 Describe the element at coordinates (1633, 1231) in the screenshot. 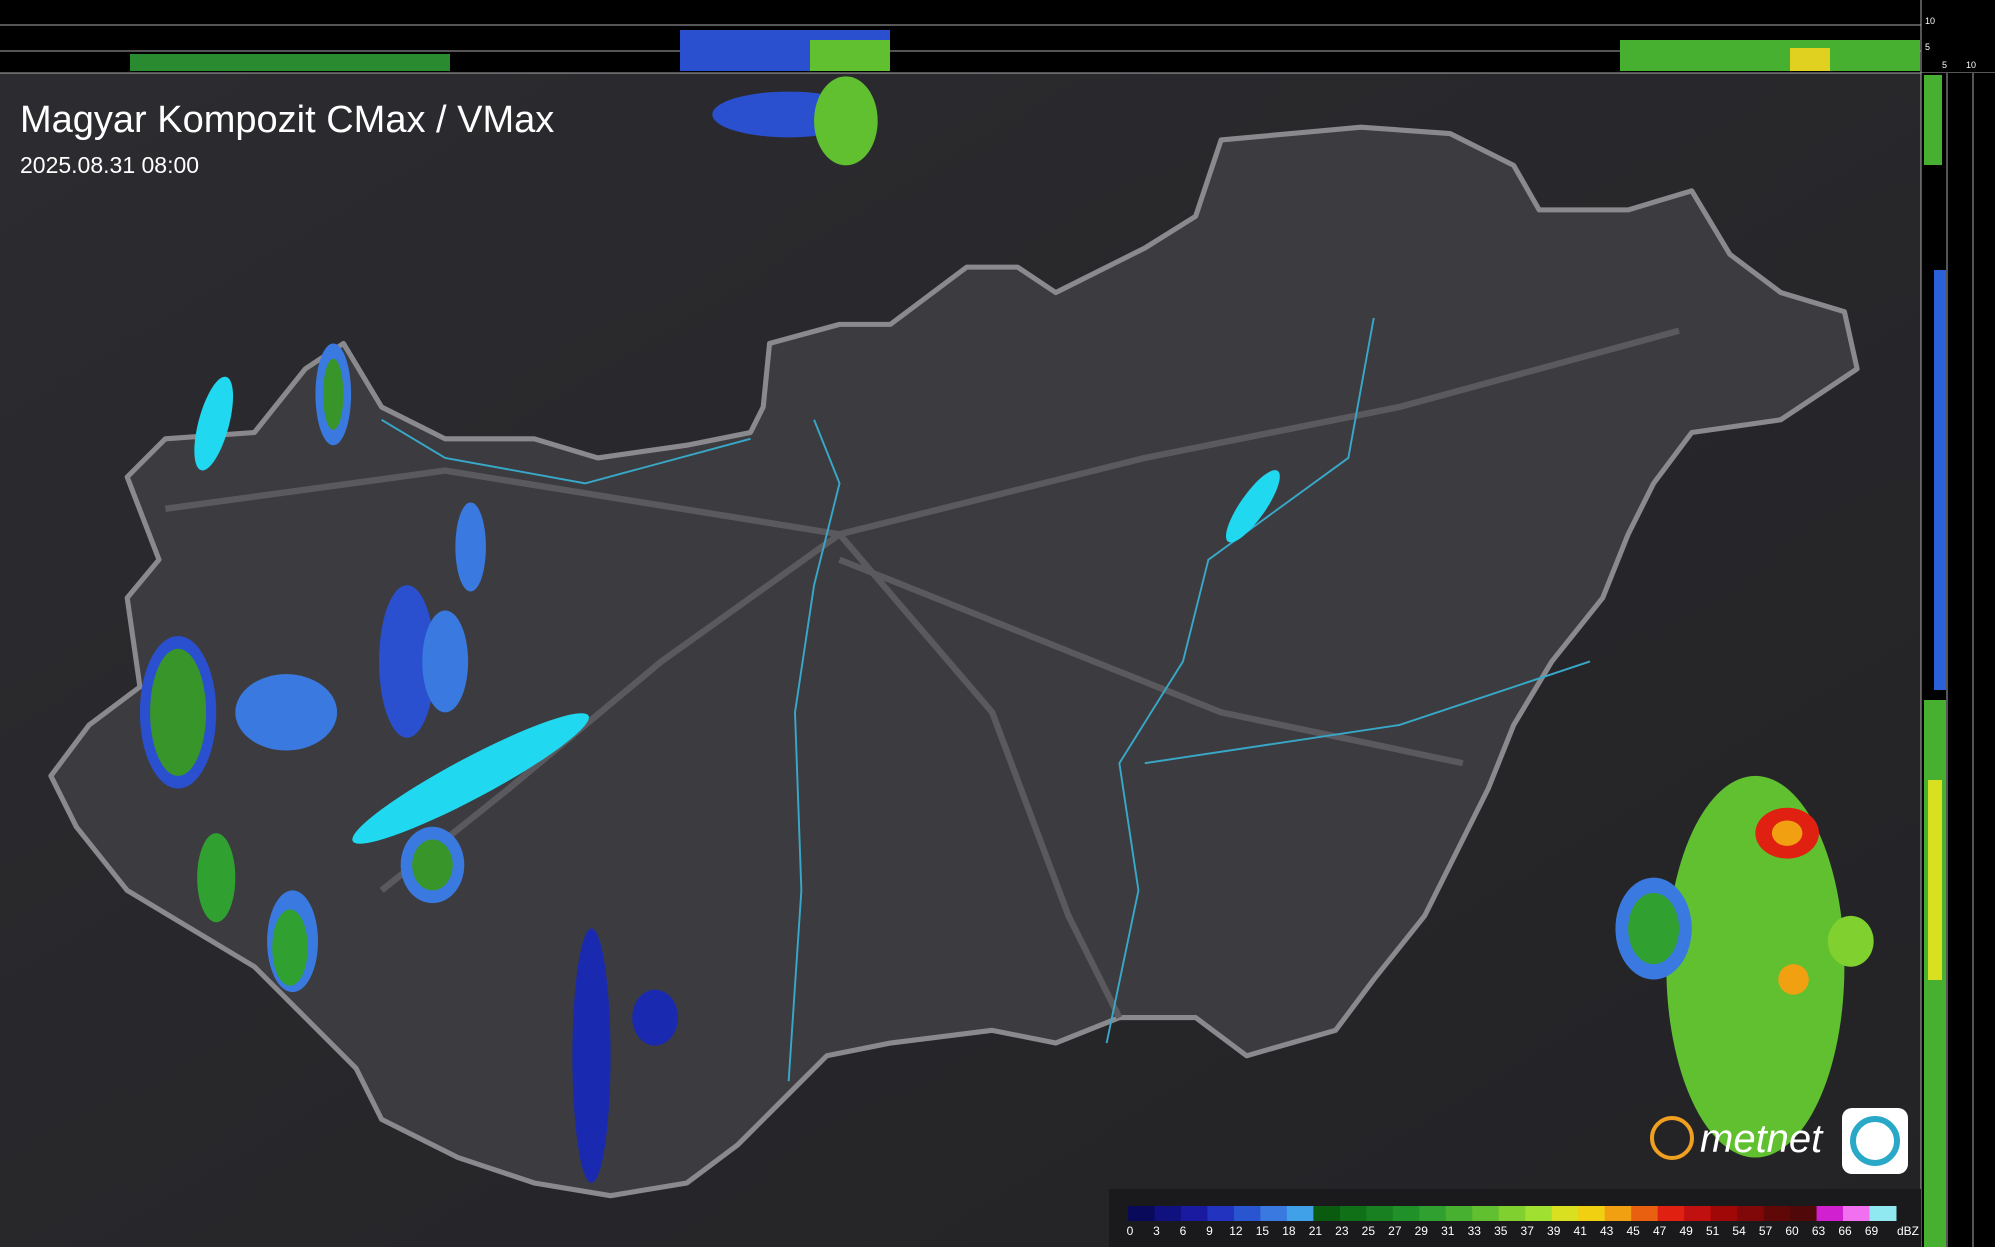

I see `legend-tick-label: 45` at that location.